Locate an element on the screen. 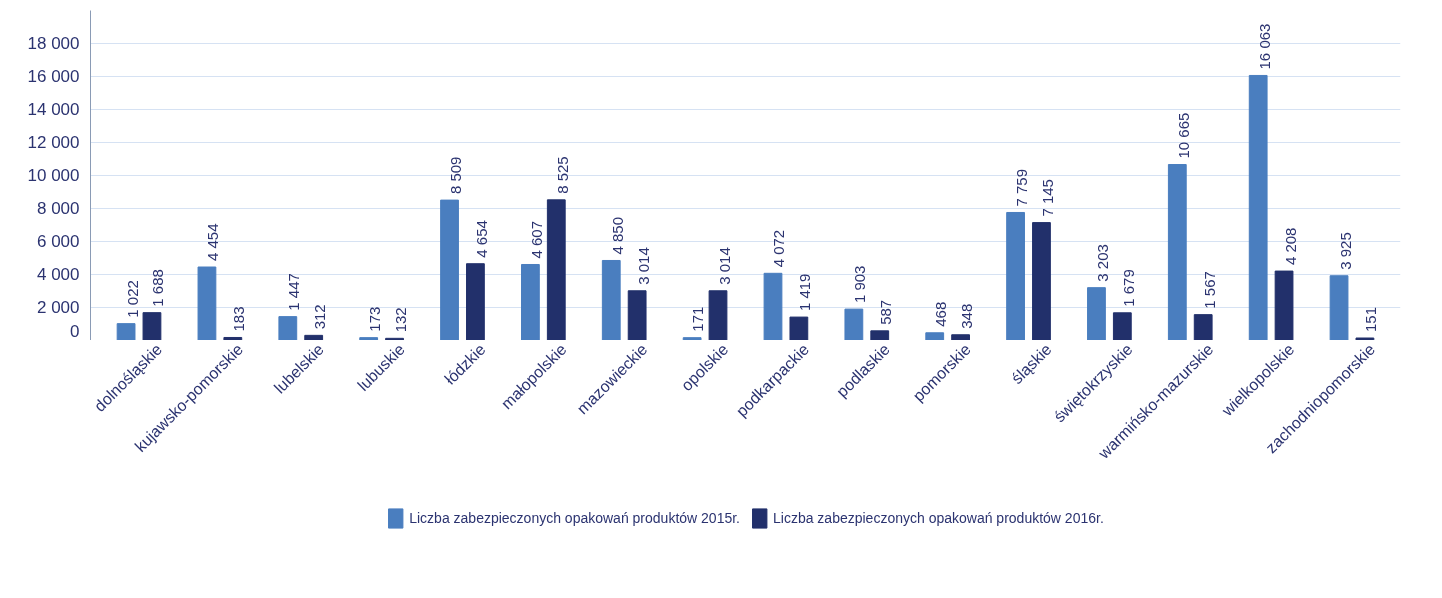 The width and height of the screenshot is (1442, 598). y-tick-label: 18 000 is located at coordinates (53, 43).